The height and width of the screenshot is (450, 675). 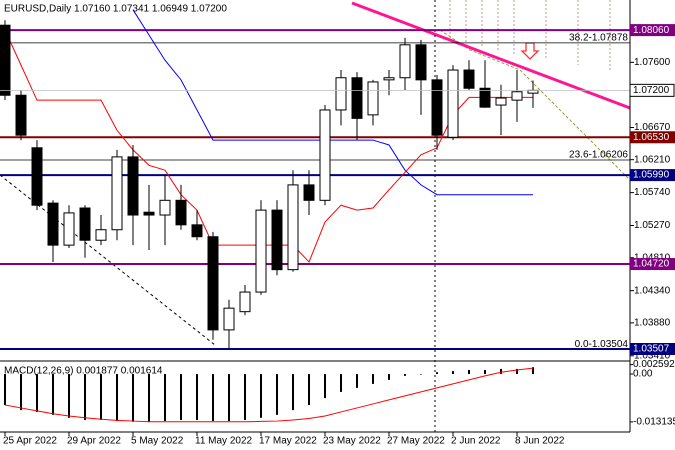 I want to click on fib-time-lines, so click(x=530, y=35).